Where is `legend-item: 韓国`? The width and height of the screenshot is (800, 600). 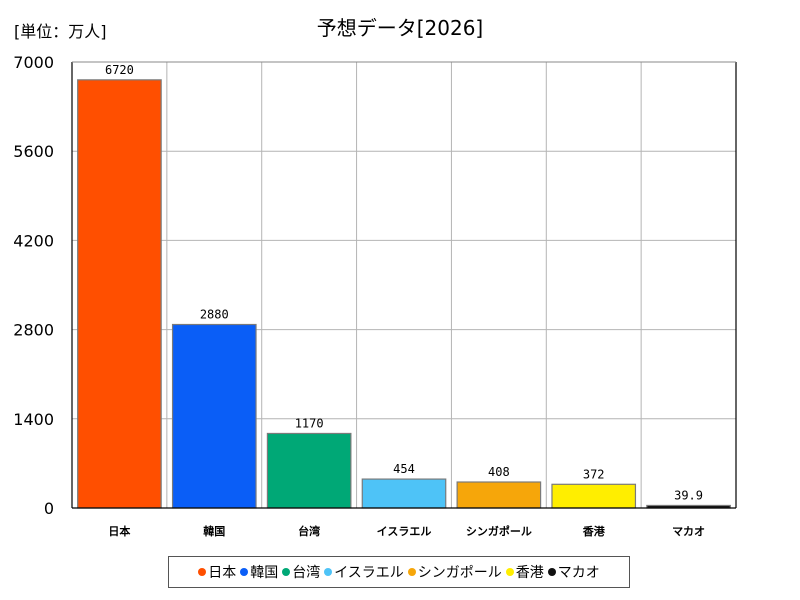
legend-item: 韓国 is located at coordinates (259, 572).